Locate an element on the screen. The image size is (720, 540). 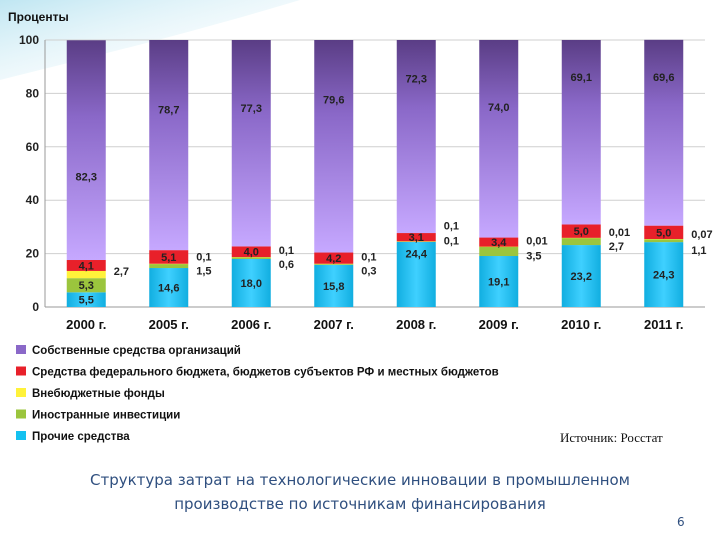
data-label: 3,4 is located at coordinates (499, 243).